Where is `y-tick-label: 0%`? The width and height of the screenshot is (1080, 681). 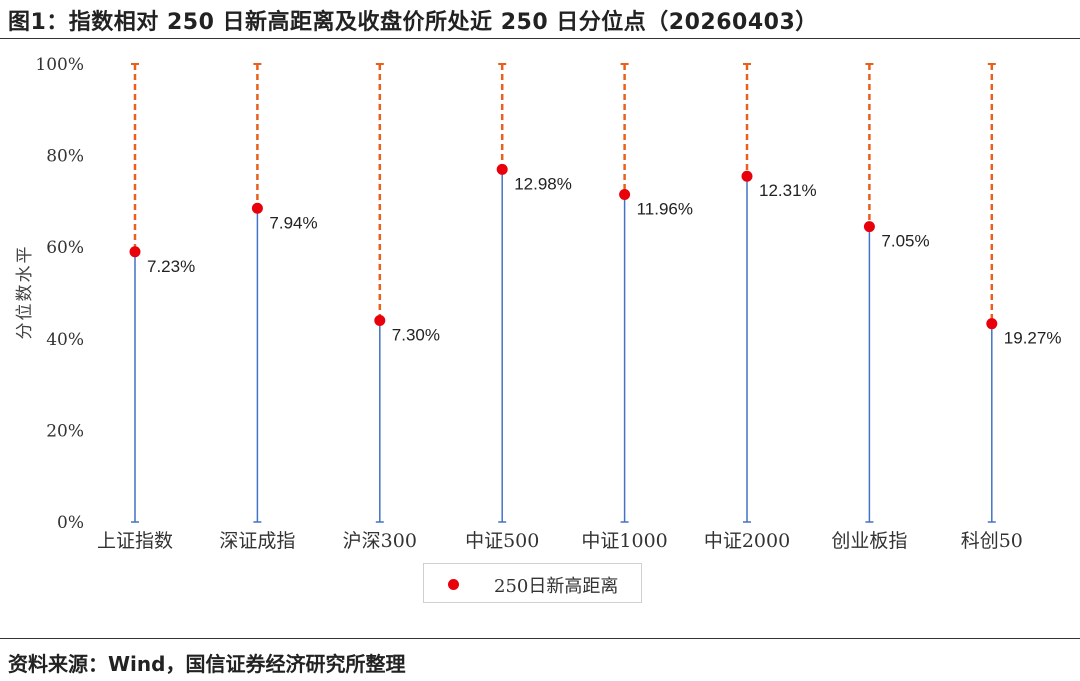
y-tick-label: 0% is located at coordinates (70, 523).